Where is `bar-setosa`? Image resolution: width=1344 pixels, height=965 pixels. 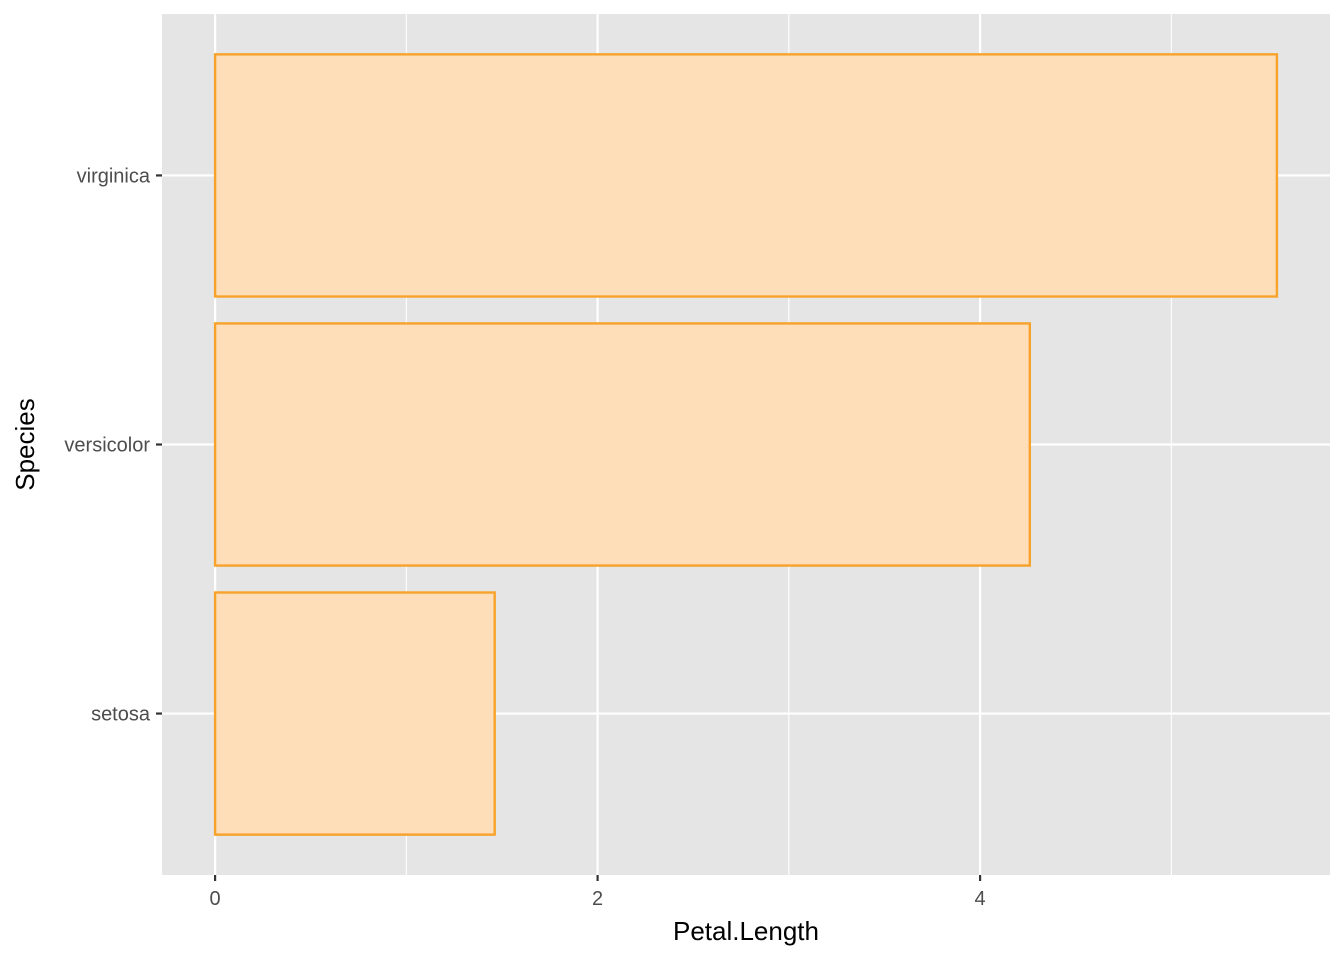 bar-setosa is located at coordinates (354, 713).